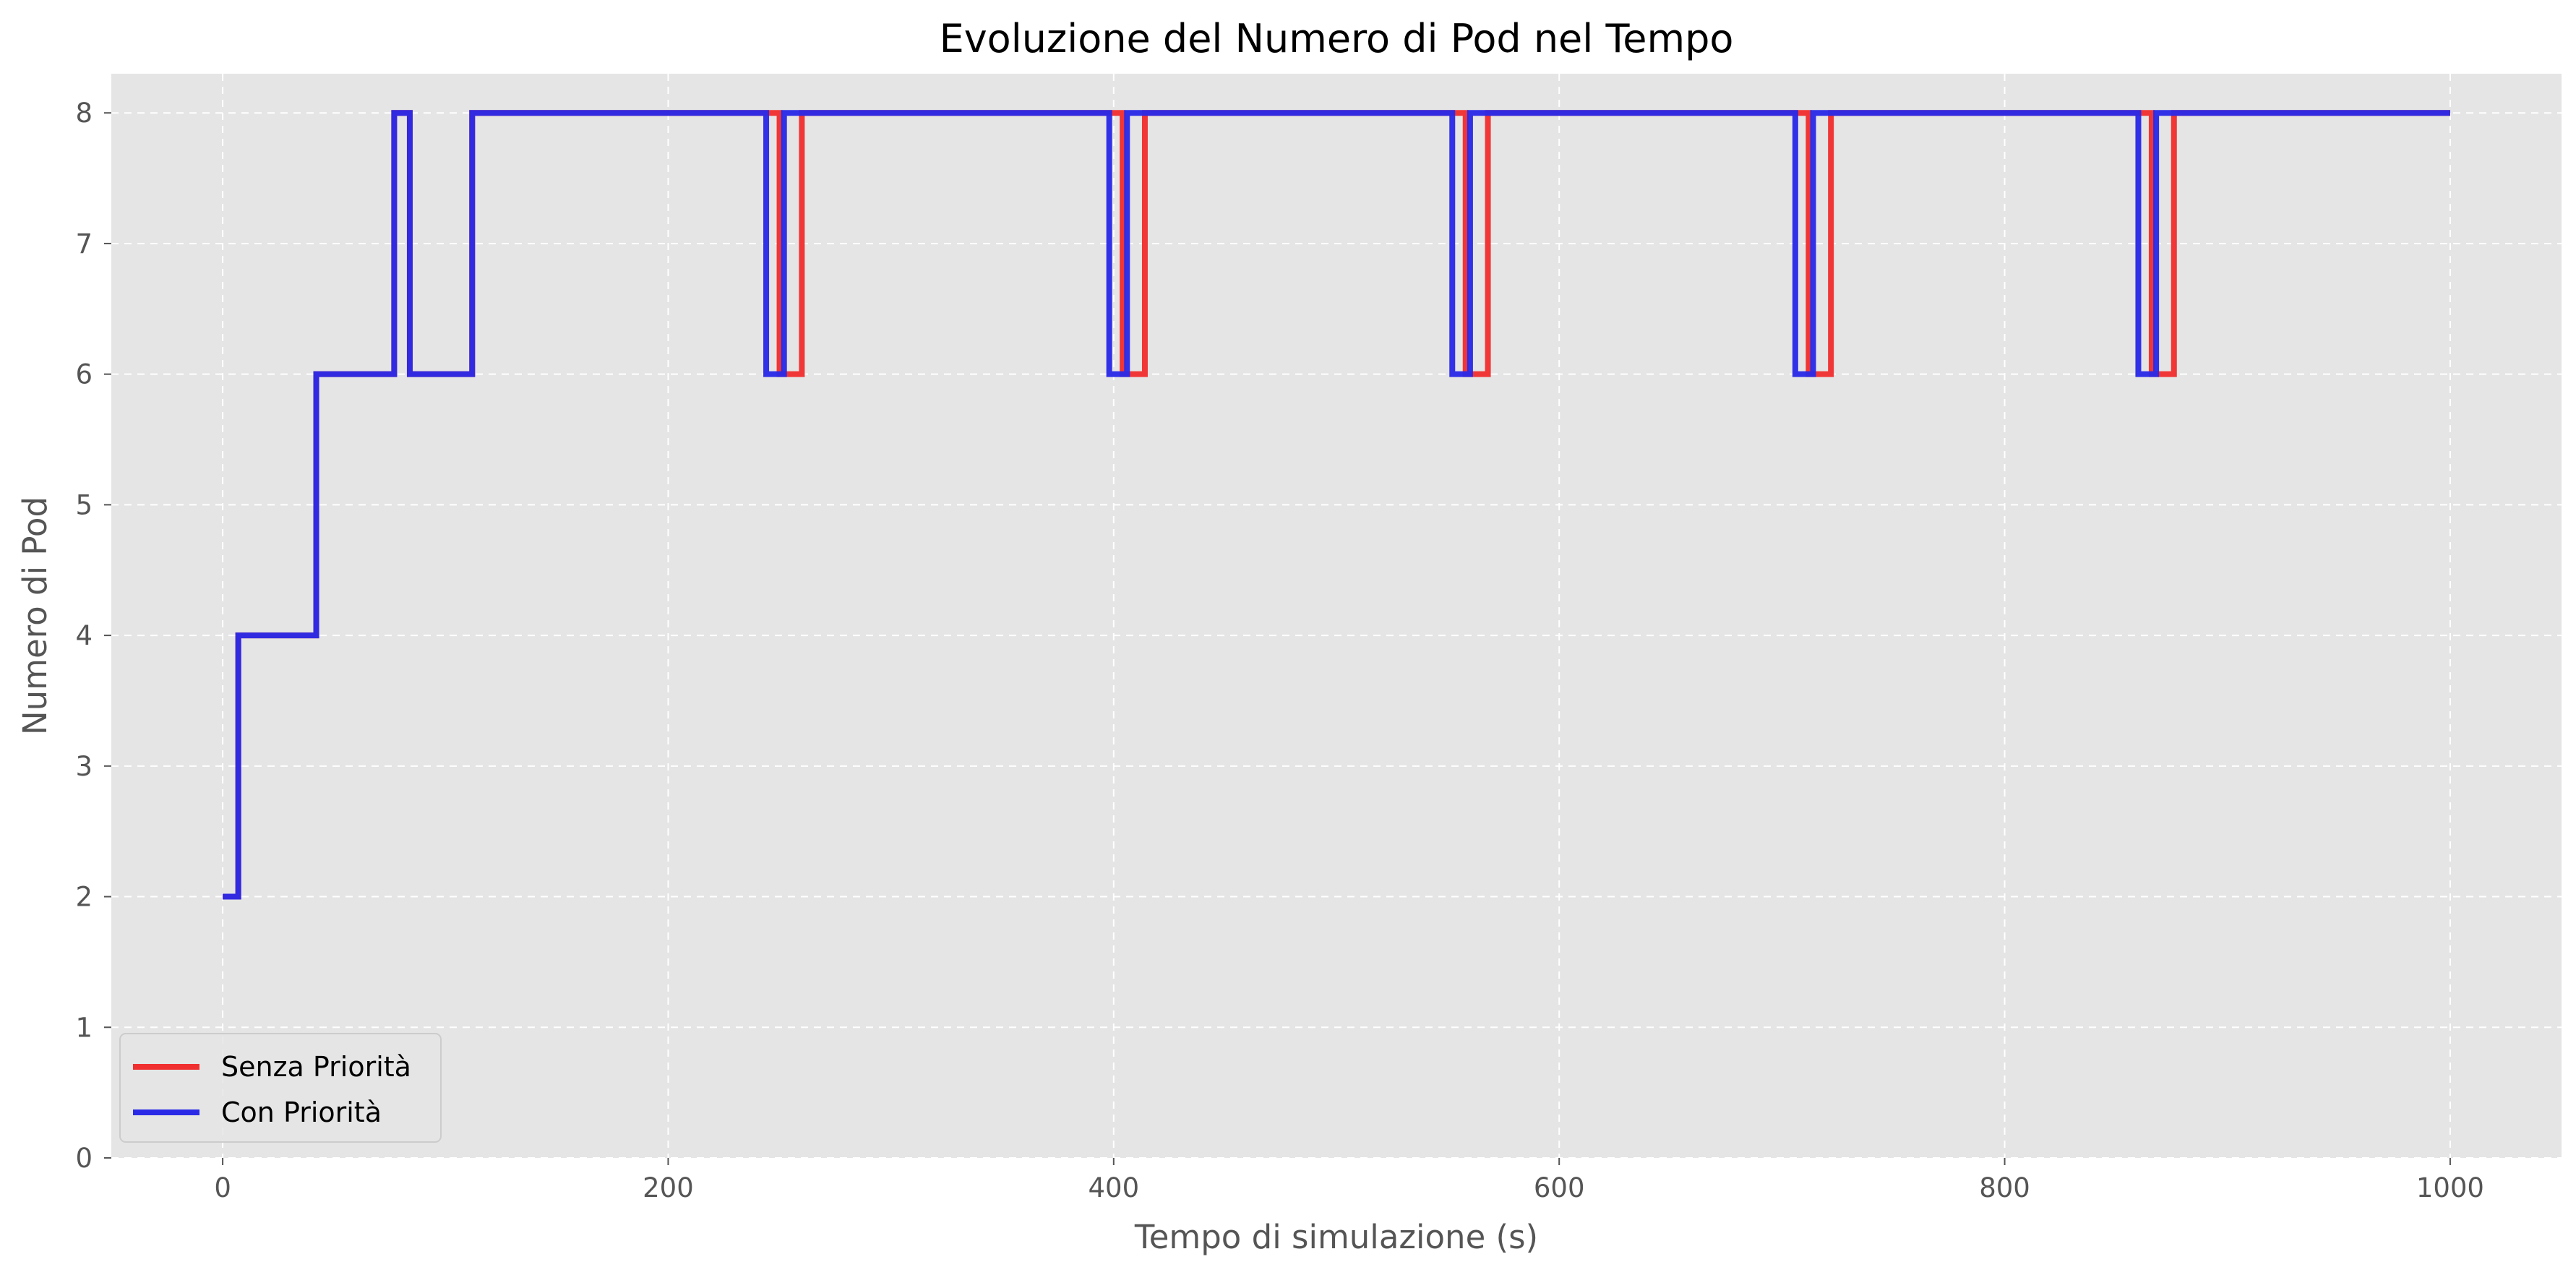  Describe the element at coordinates (302, 1112) in the screenshot. I see `legend-label-con-priorita: Con Priorità` at that location.